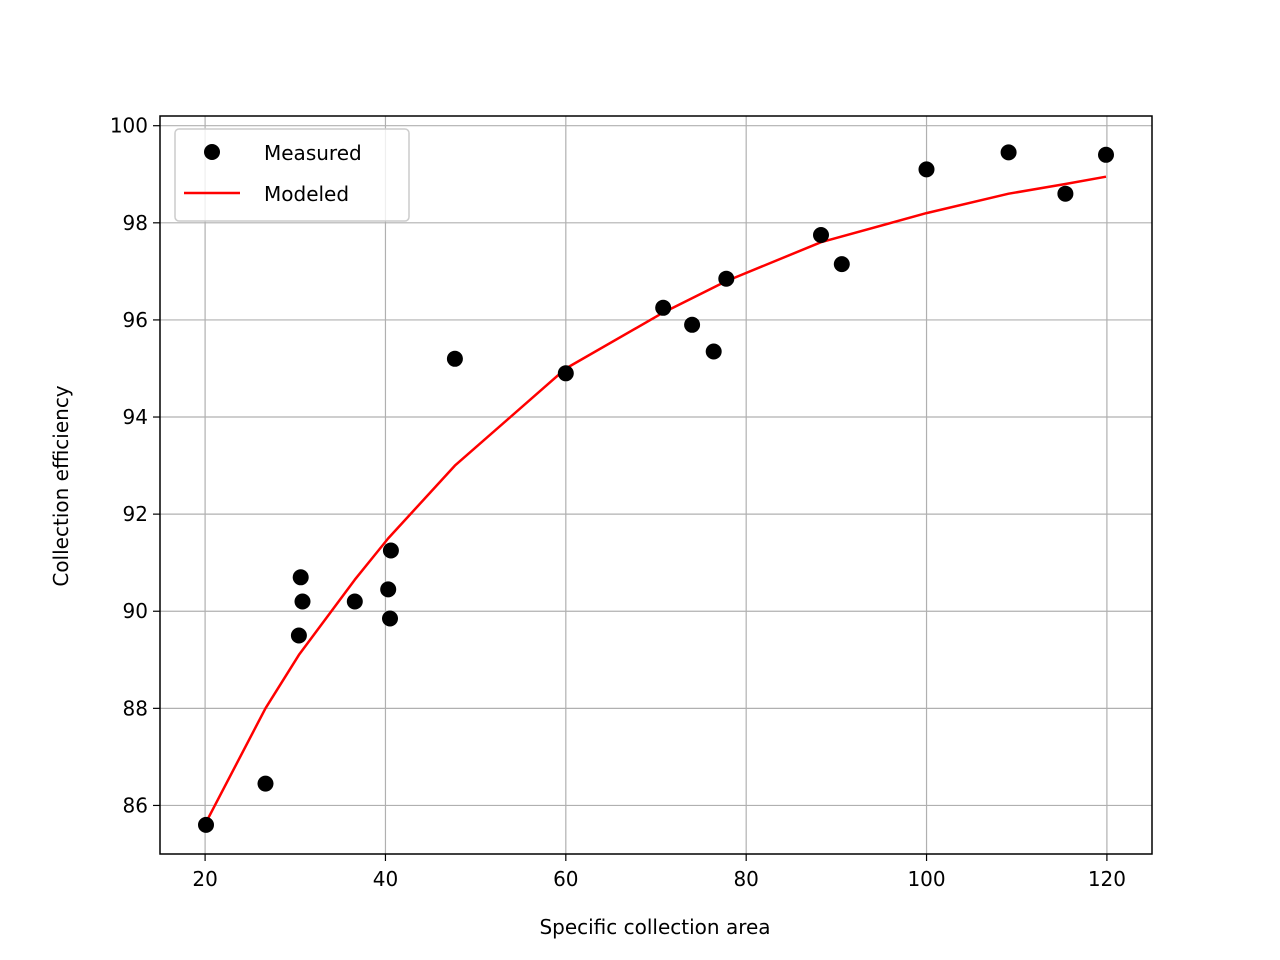  I want to click on y-tick-label: 88, so click(135, 708).